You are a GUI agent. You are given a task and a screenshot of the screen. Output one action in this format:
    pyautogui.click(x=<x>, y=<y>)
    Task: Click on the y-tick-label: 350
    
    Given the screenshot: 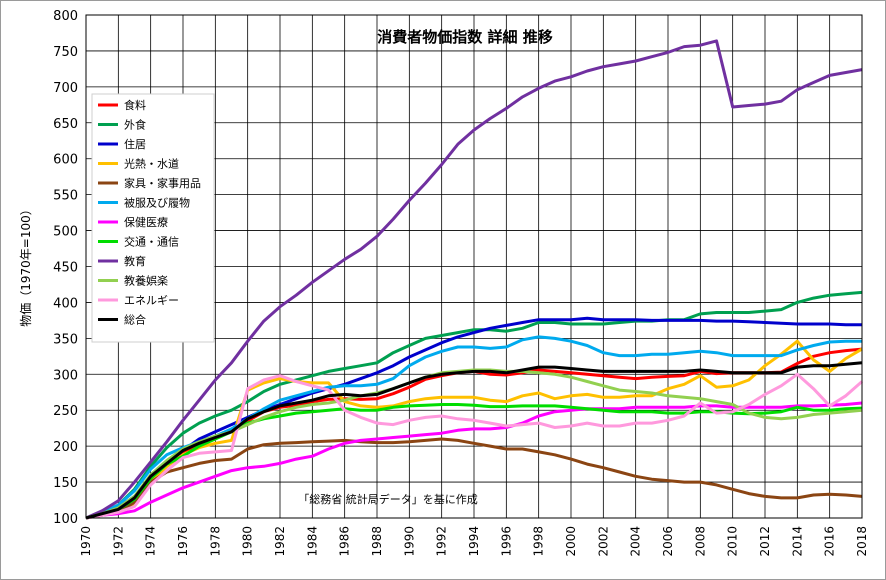 What is the action you would take?
    pyautogui.click(x=65, y=339)
    